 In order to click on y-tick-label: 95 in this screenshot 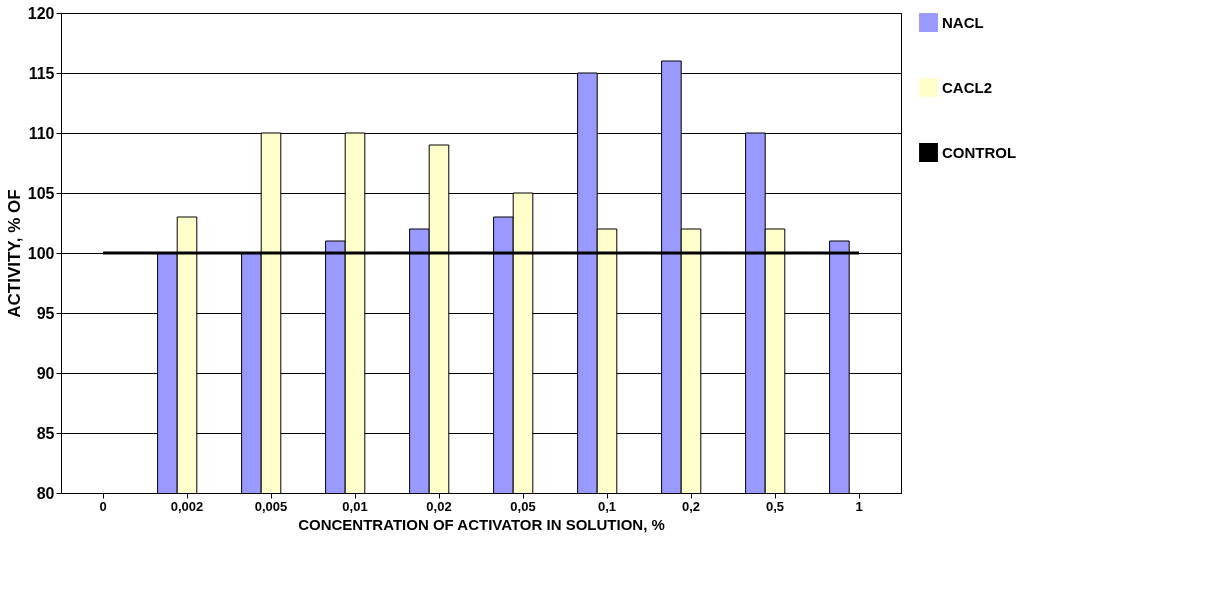, I will do `click(45, 313)`.